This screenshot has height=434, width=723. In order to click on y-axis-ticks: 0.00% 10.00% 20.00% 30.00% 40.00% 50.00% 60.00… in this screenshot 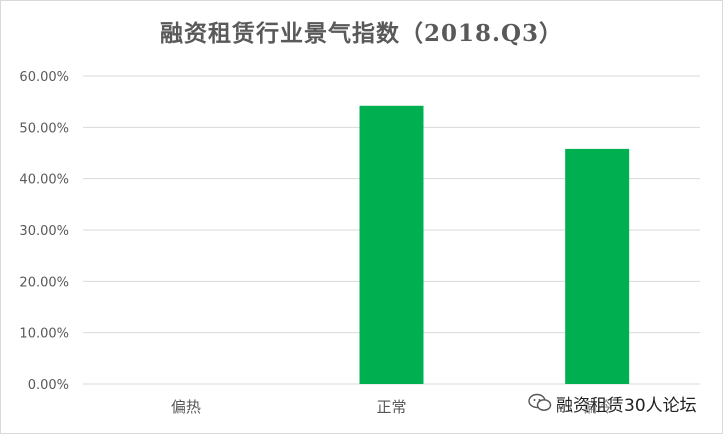, I will do `click(44, 231)`.